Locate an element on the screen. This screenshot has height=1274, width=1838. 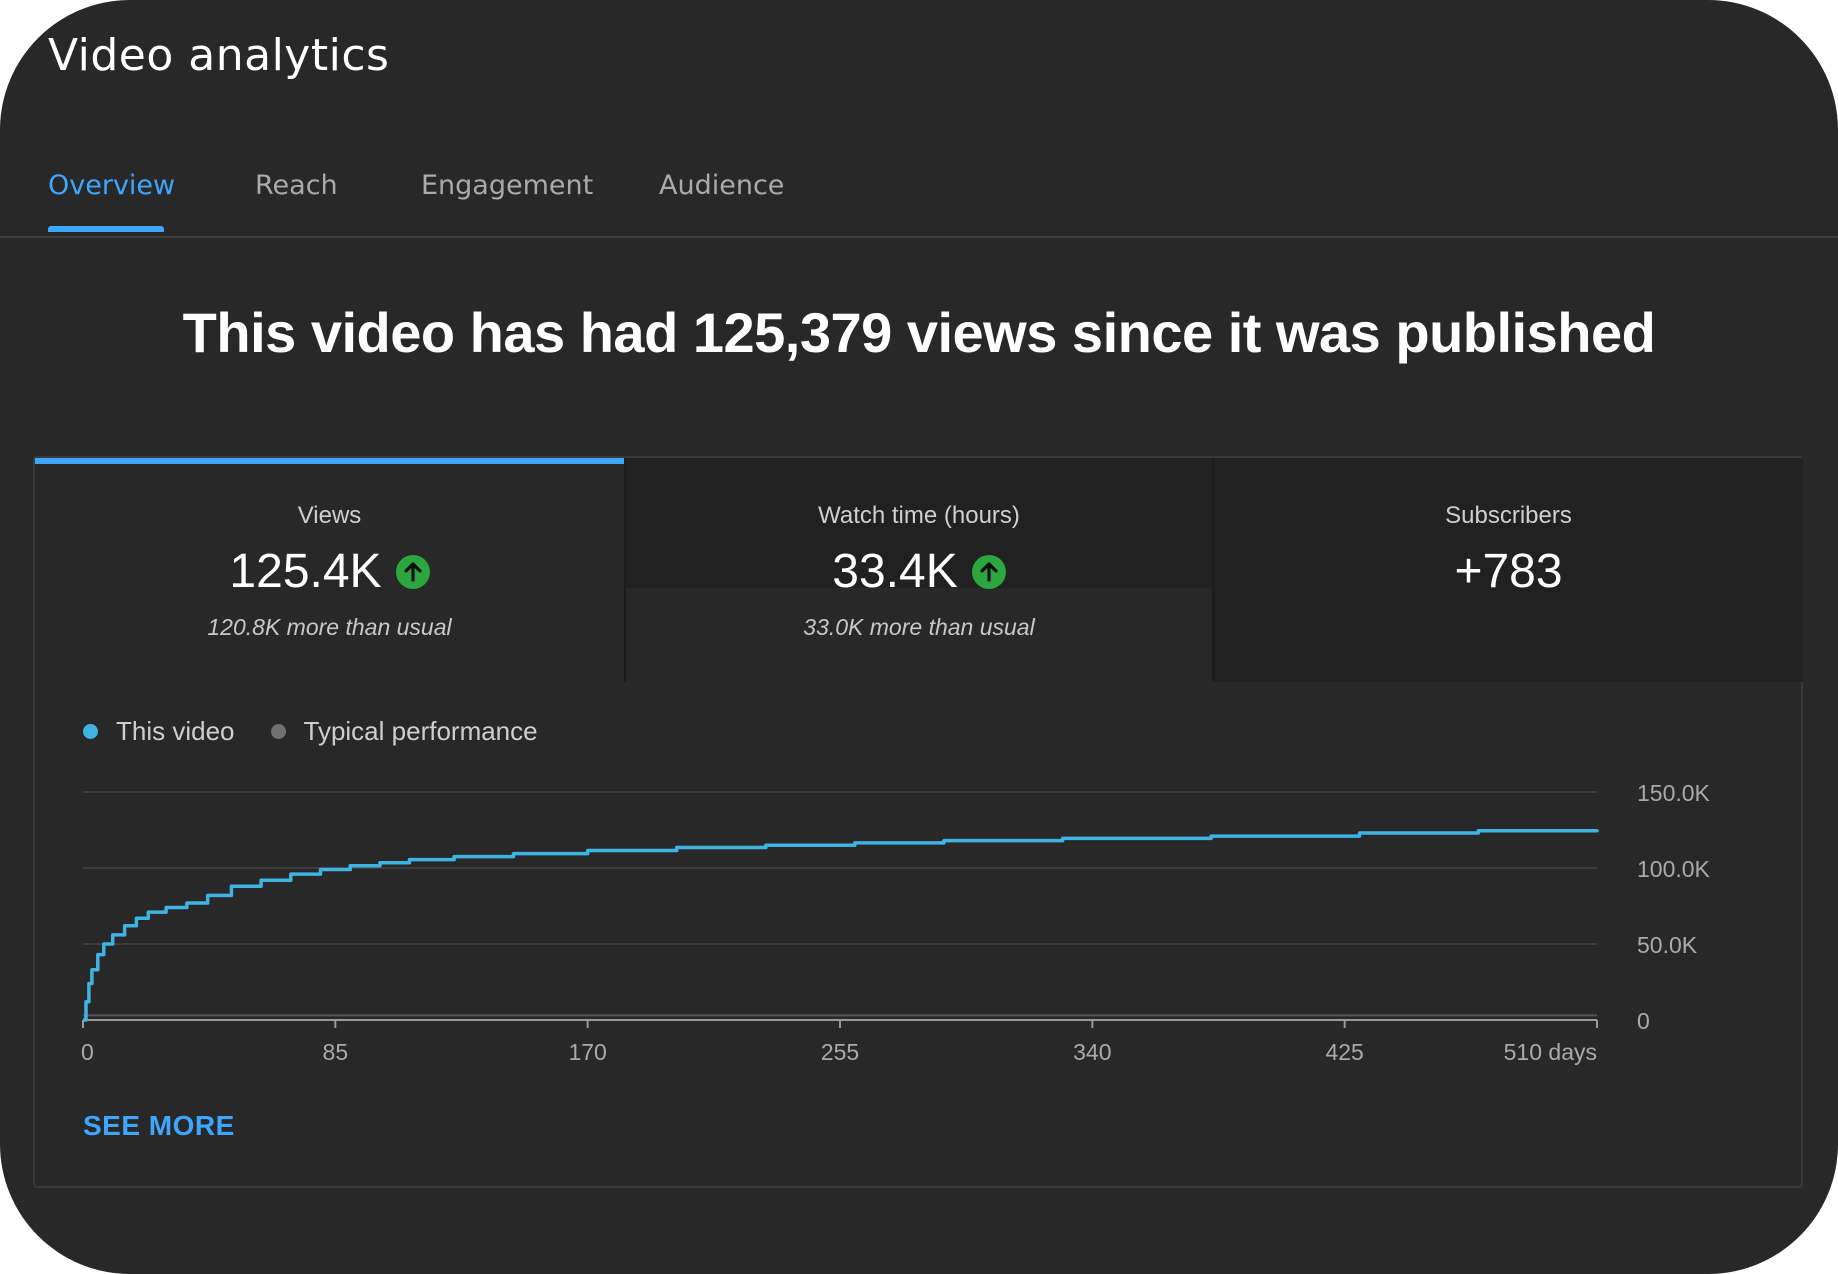
legend-item-this-video: This video is located at coordinates (159, 731).